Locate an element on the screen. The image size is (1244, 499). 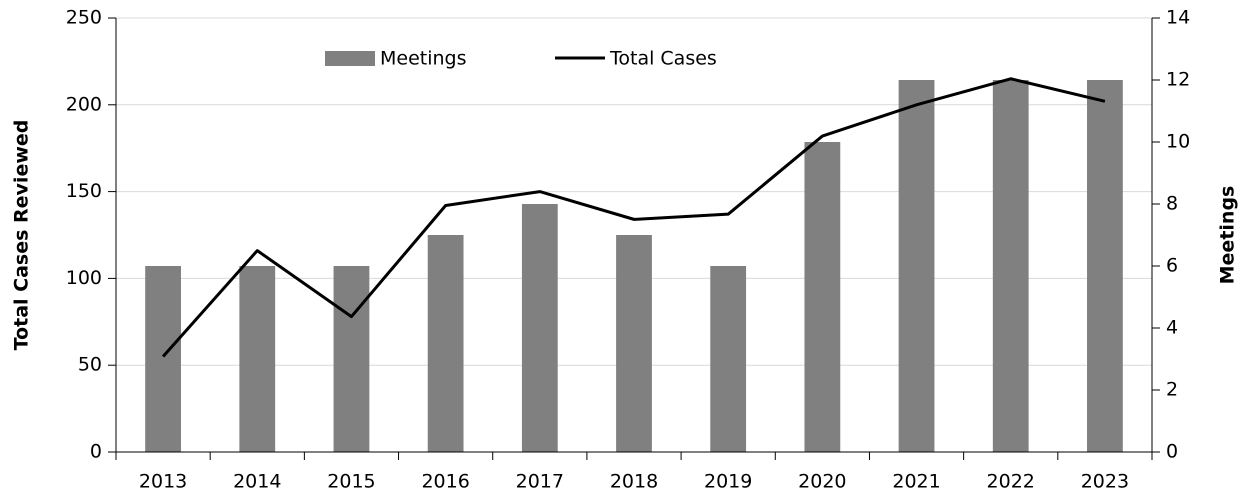
x-tick-label: 2021 is located at coordinates (916, 482).